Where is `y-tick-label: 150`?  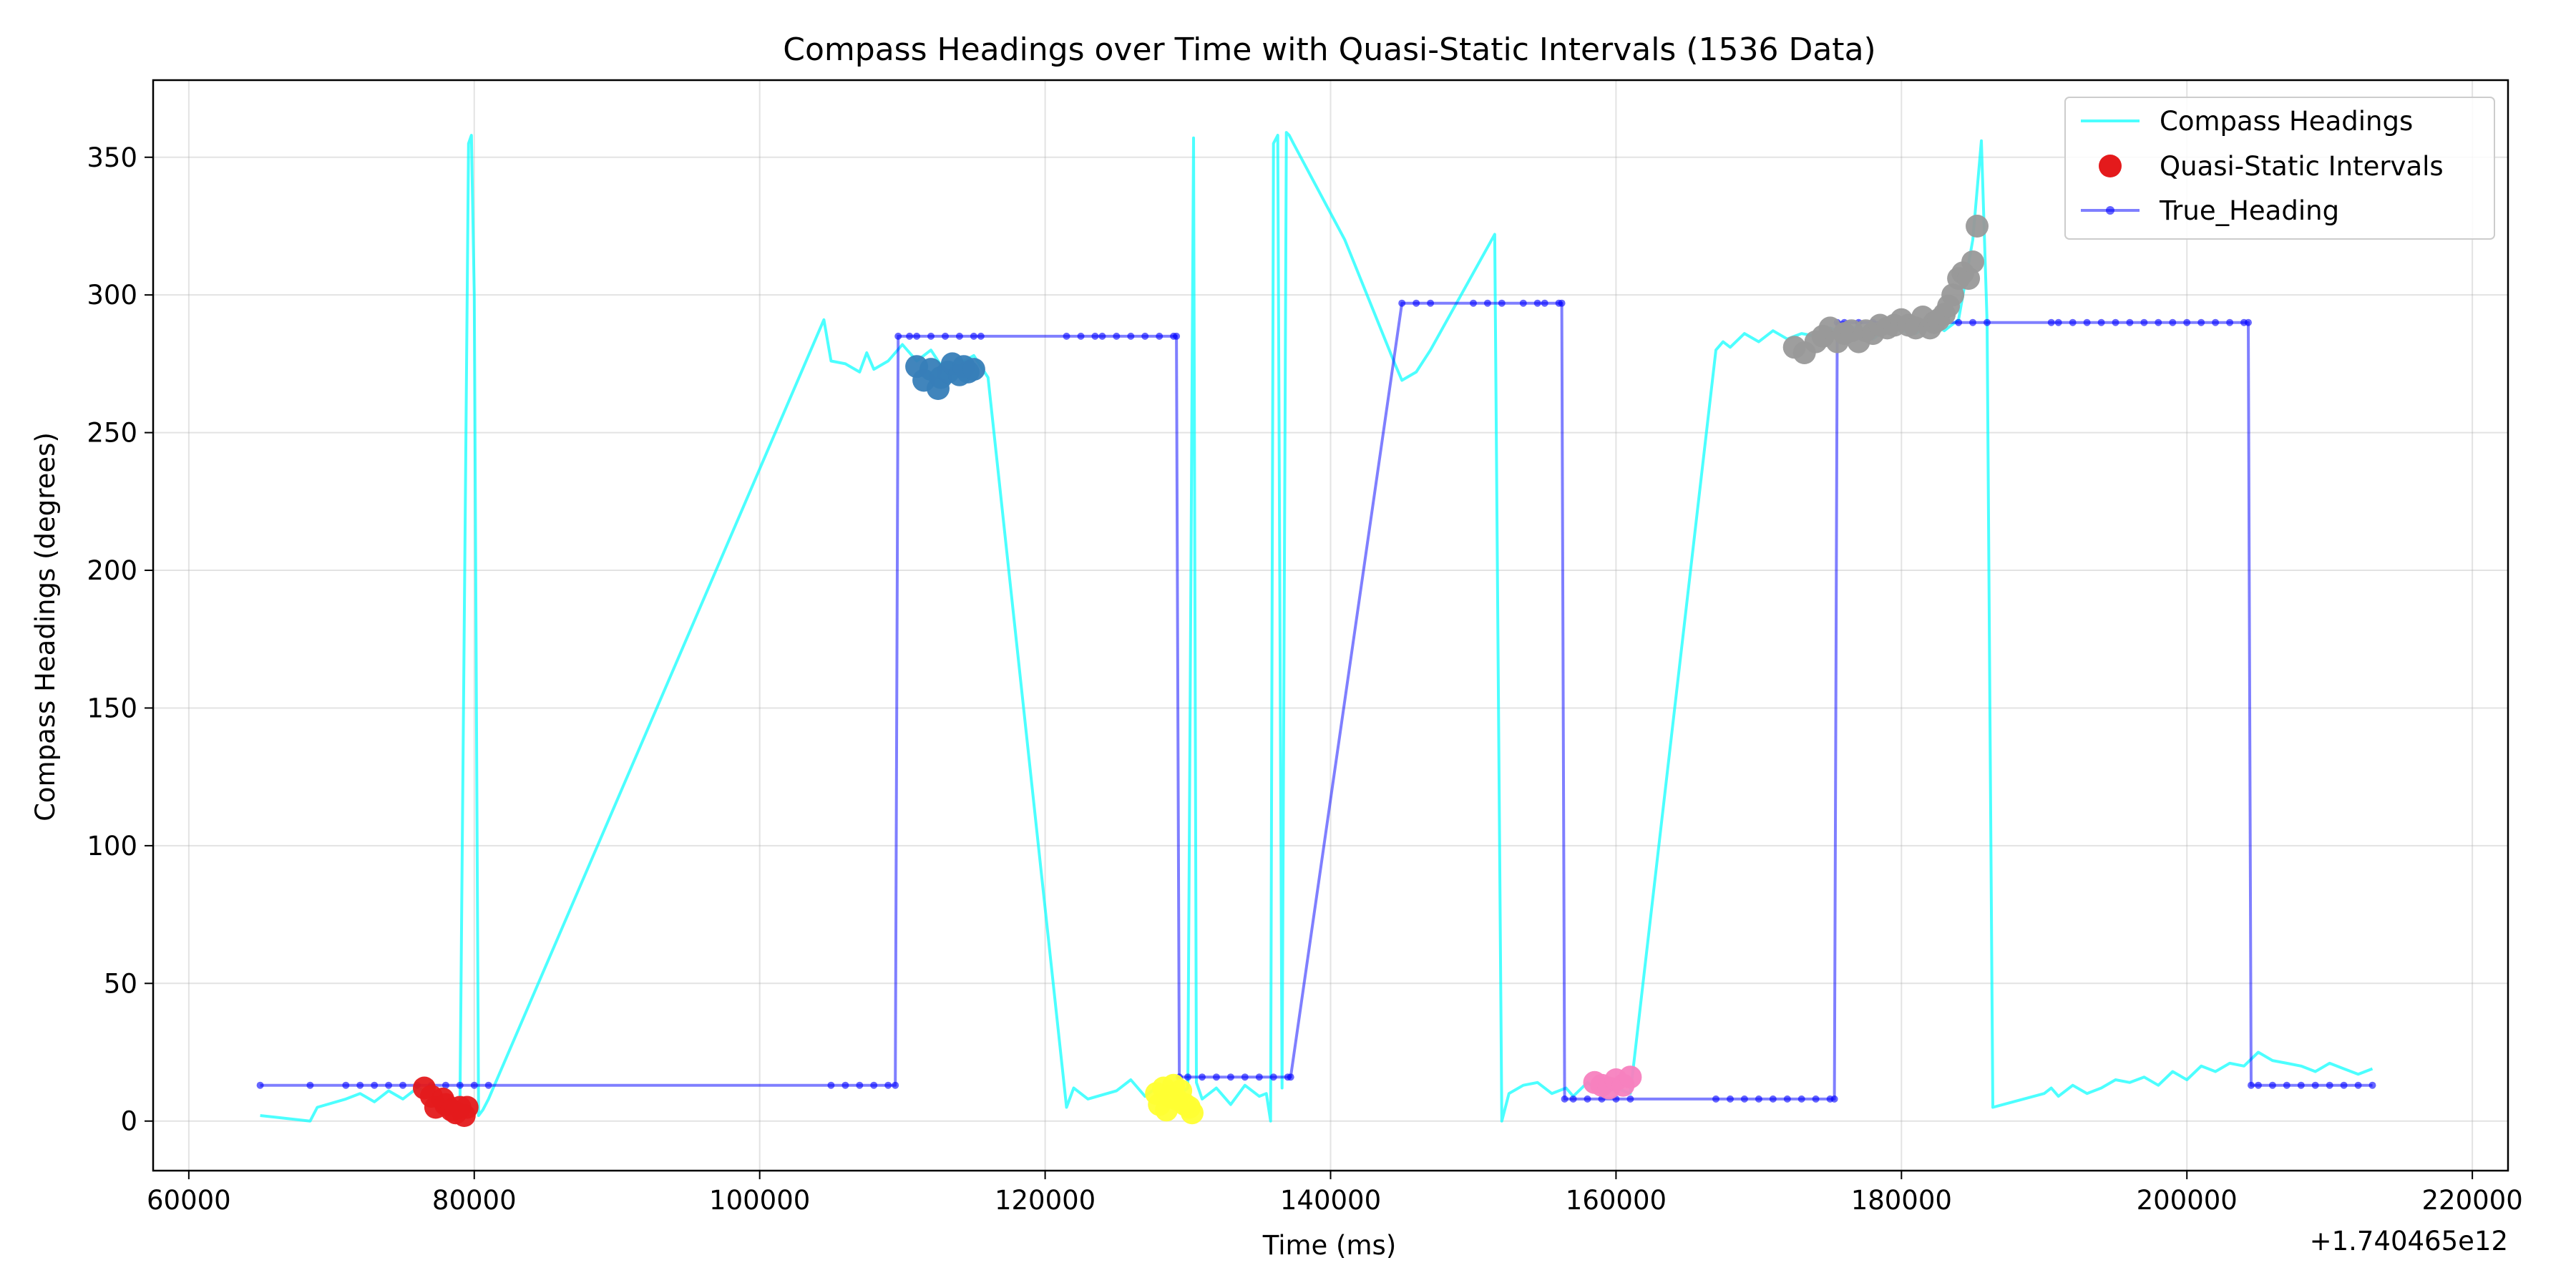 y-tick-label: 150 is located at coordinates (112, 708).